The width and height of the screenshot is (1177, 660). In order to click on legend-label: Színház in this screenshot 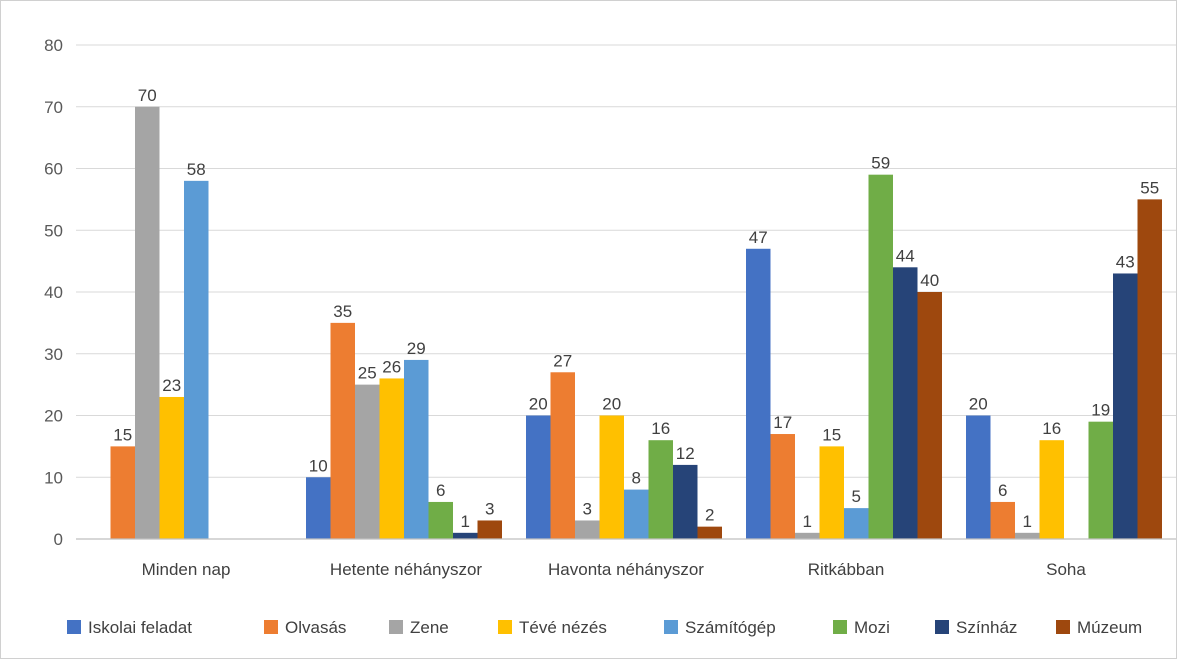, I will do `click(986, 627)`.